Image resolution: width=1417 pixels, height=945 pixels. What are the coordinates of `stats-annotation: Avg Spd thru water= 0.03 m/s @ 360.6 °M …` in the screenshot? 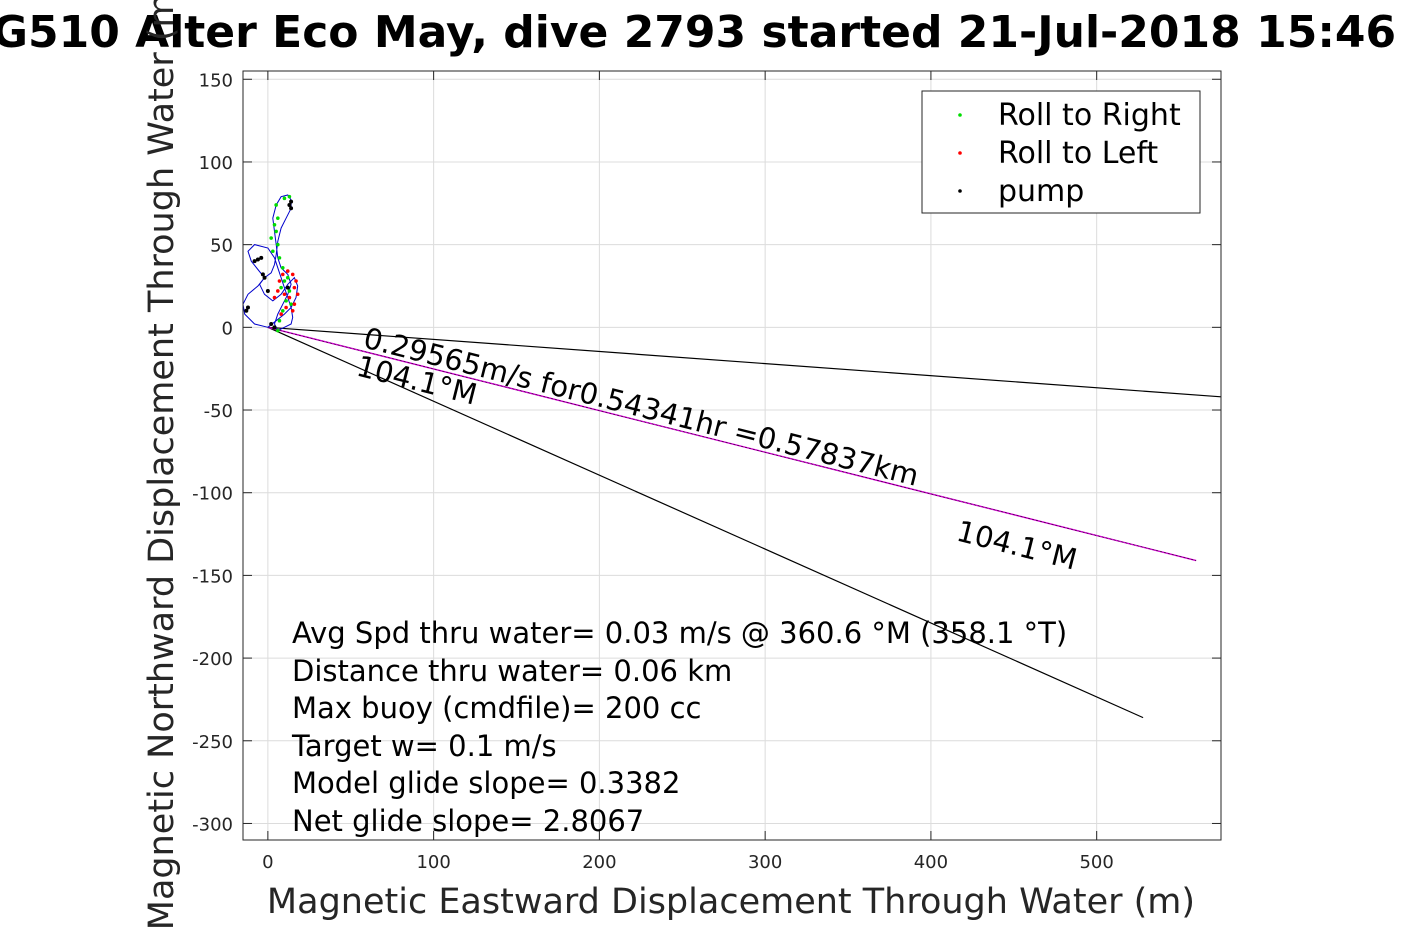 It's located at (679, 727).